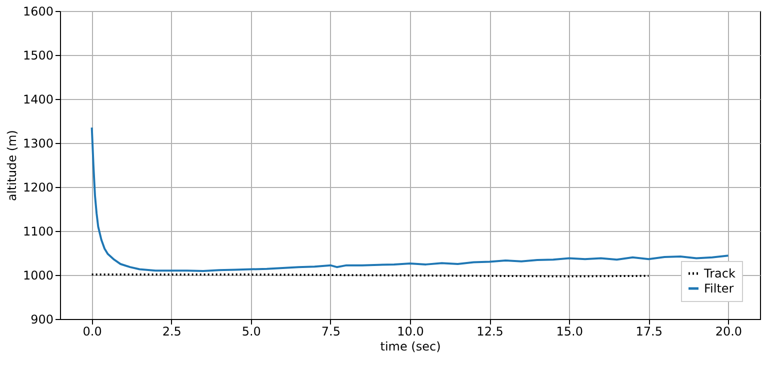 The width and height of the screenshot is (782, 376). I want to click on y-axis-title: altitude (m), so click(11, 165).